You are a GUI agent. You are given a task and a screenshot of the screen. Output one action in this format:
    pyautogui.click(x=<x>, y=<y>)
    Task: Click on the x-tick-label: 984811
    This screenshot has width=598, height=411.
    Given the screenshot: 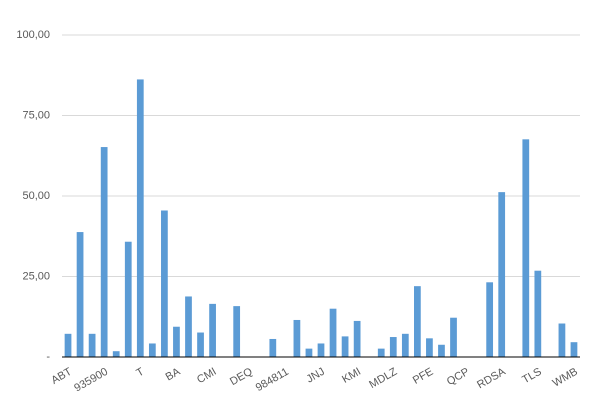 What is the action you would take?
    pyautogui.click(x=272, y=380)
    